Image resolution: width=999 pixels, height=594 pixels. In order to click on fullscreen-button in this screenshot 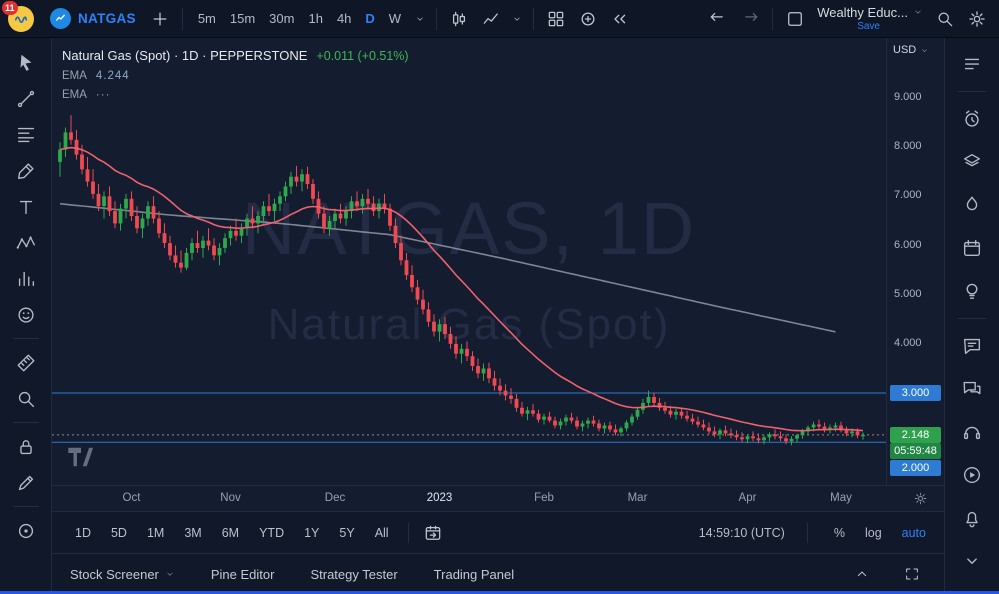, I will do `click(912, 574)`.